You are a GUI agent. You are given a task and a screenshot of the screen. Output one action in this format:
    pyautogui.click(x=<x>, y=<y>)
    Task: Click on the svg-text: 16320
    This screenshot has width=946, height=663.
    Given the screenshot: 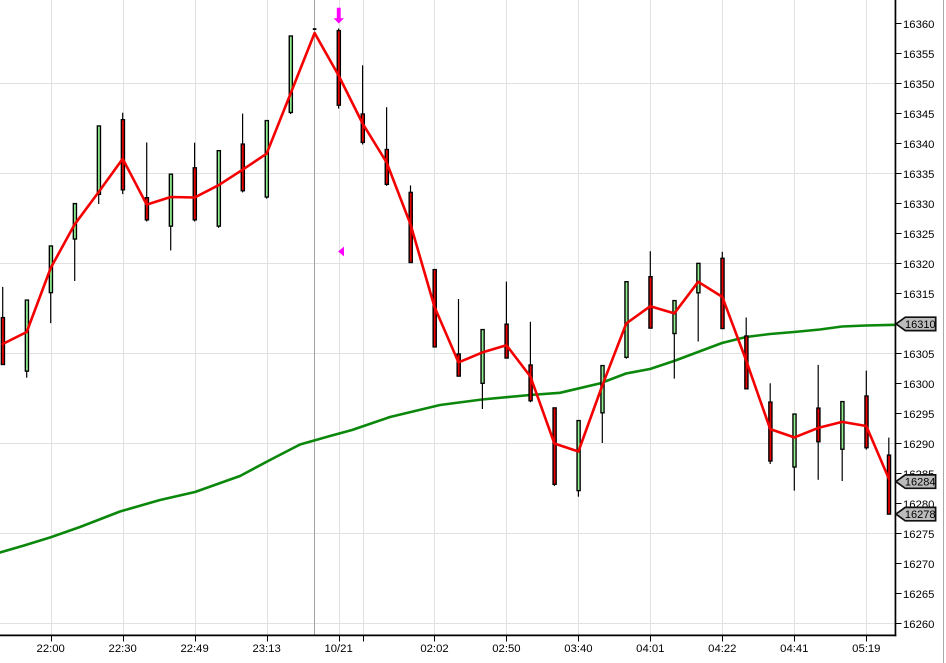 What is the action you would take?
    pyautogui.click(x=918, y=265)
    